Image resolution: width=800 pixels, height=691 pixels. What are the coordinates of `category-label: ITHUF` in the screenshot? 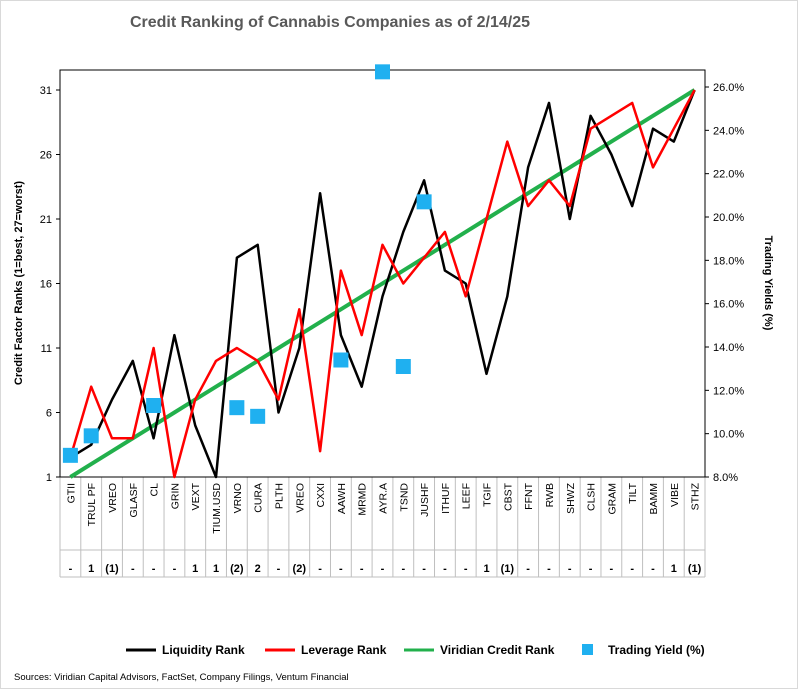 It's located at (446, 498).